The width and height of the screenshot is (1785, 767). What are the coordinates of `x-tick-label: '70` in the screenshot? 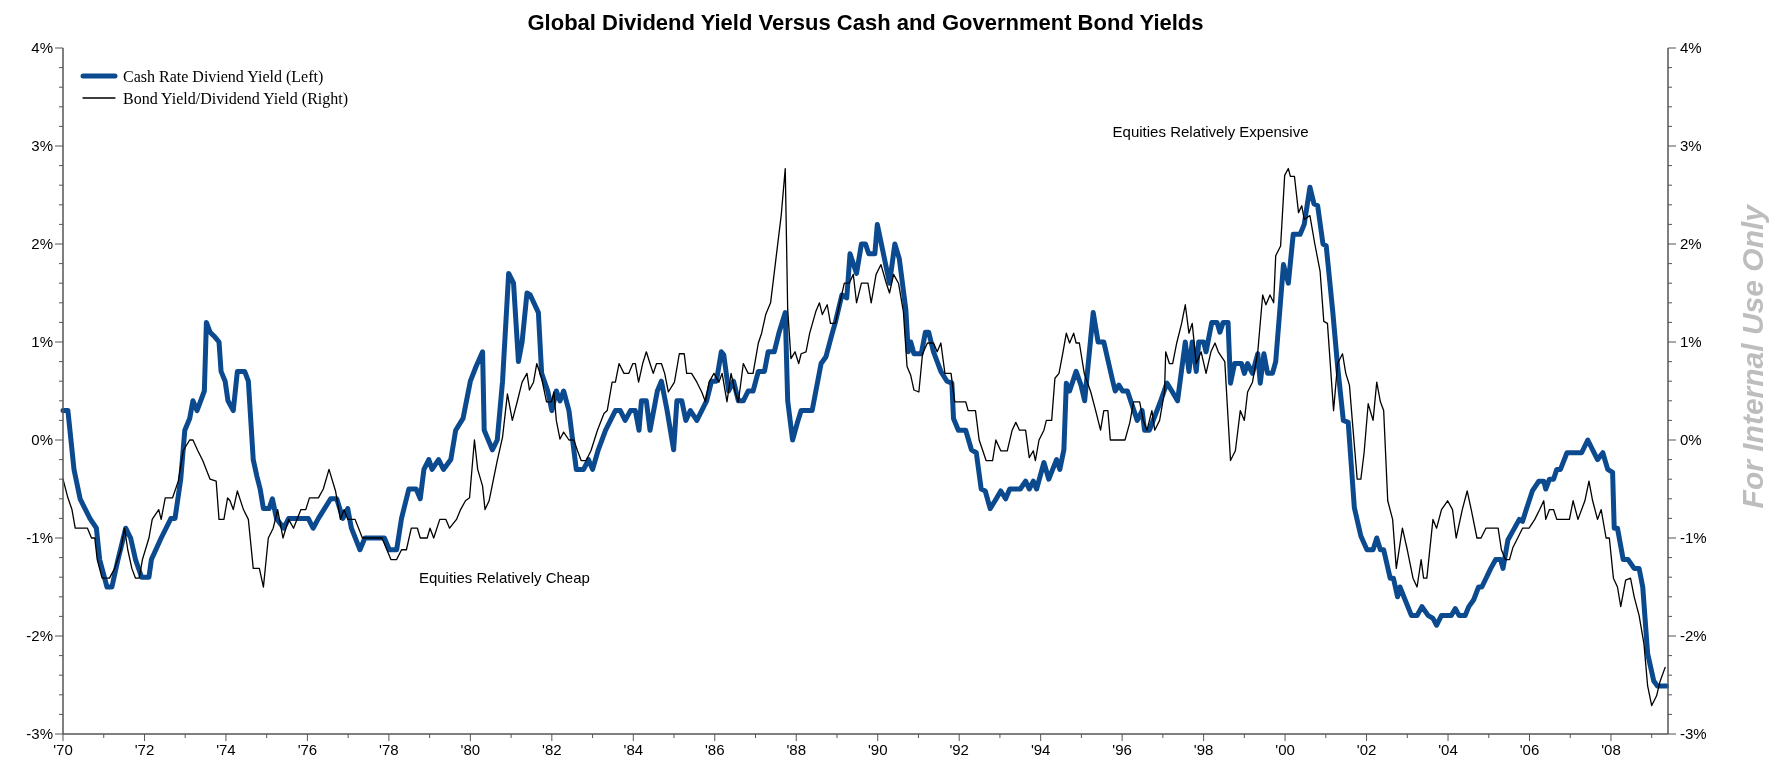 It's located at (63, 749).